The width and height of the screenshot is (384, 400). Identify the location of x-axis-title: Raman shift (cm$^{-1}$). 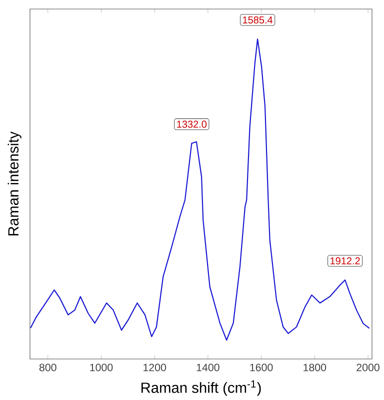
(201, 388).